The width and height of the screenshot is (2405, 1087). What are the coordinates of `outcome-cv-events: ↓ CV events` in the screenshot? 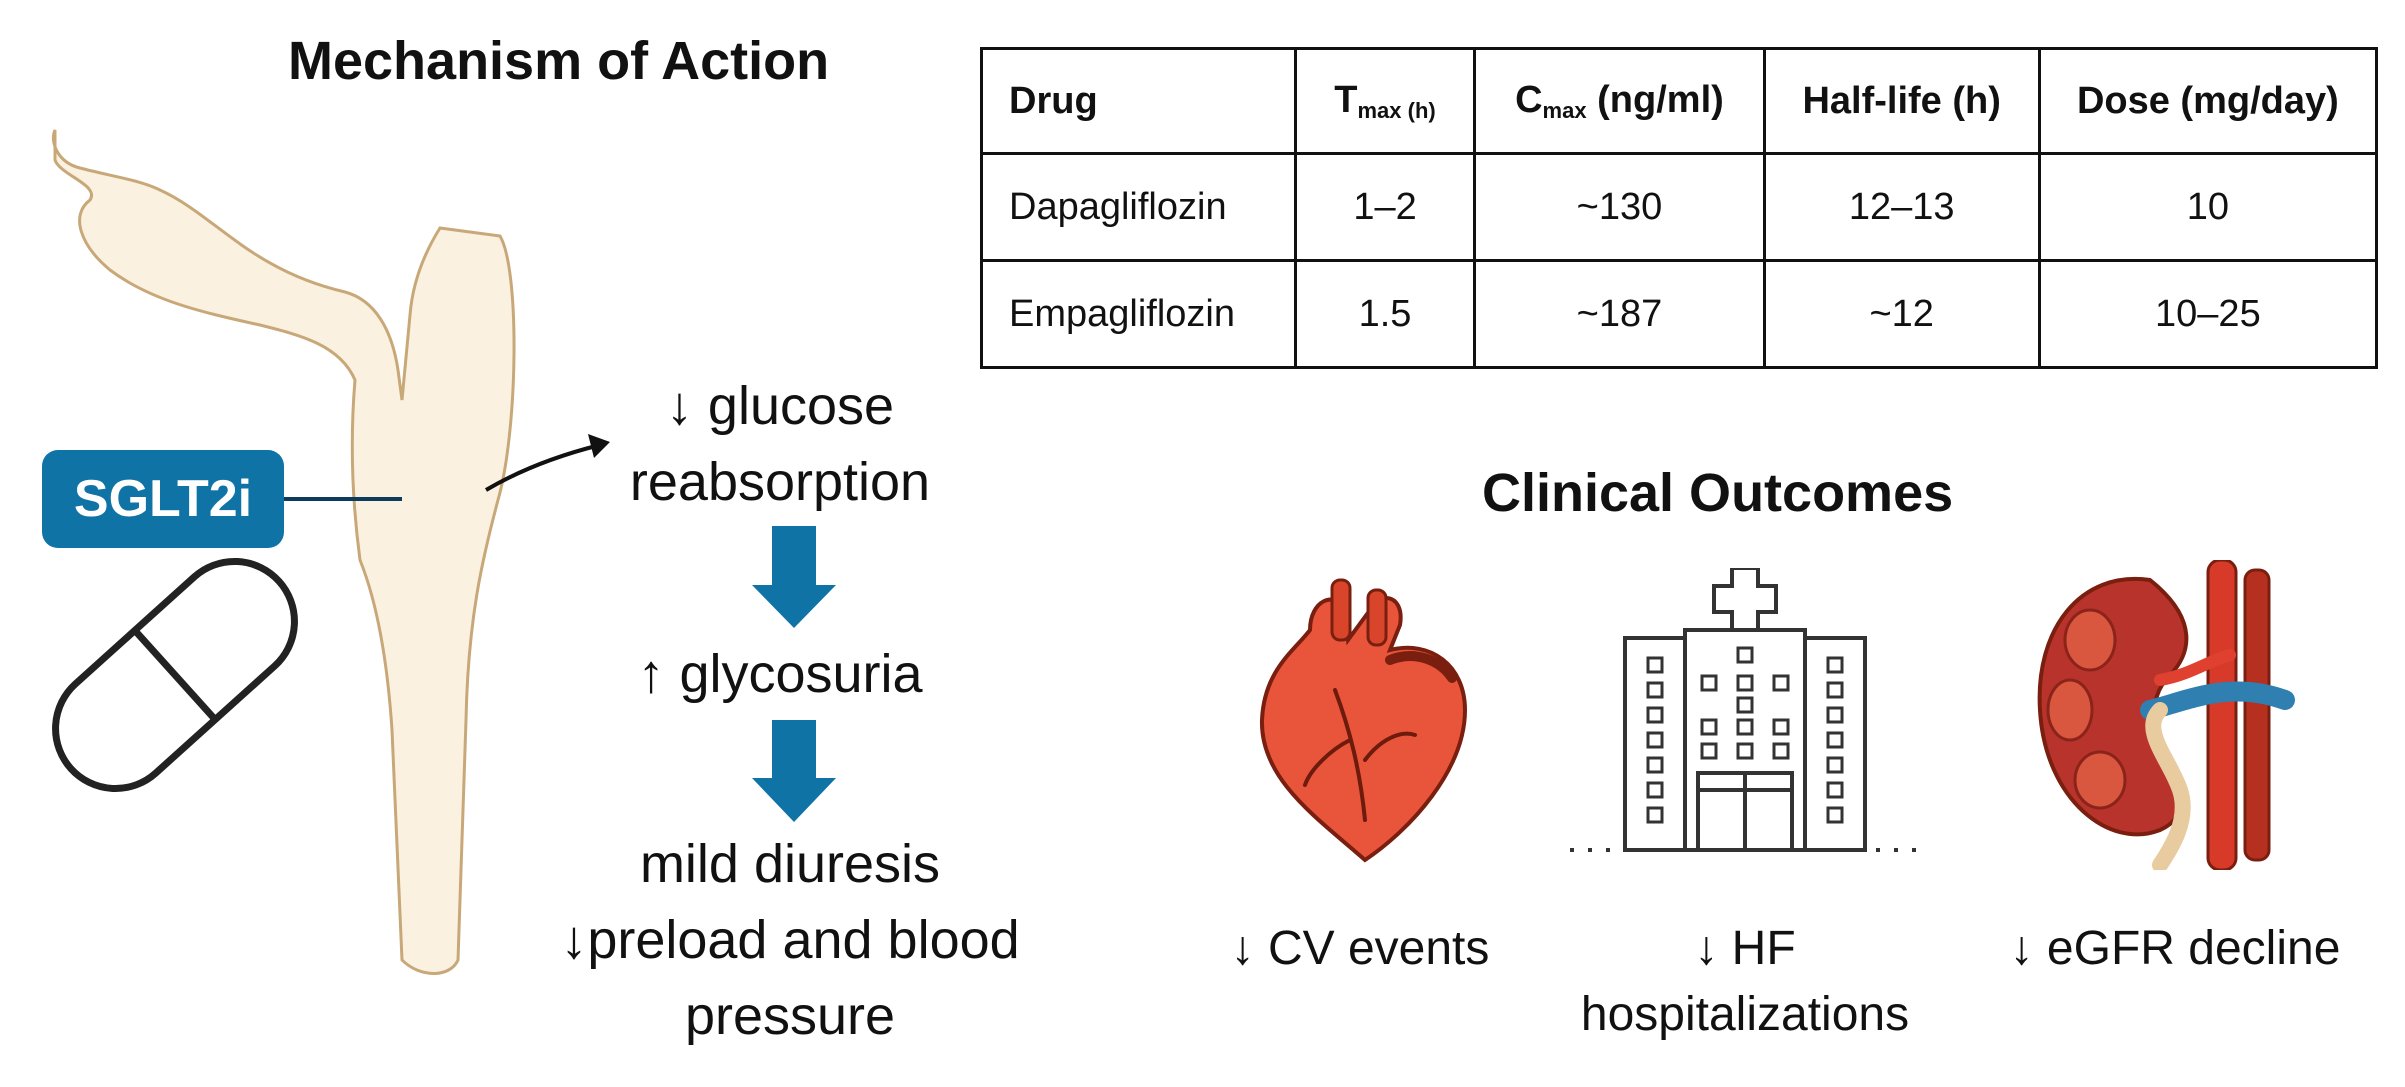 It's located at (1360, 949).